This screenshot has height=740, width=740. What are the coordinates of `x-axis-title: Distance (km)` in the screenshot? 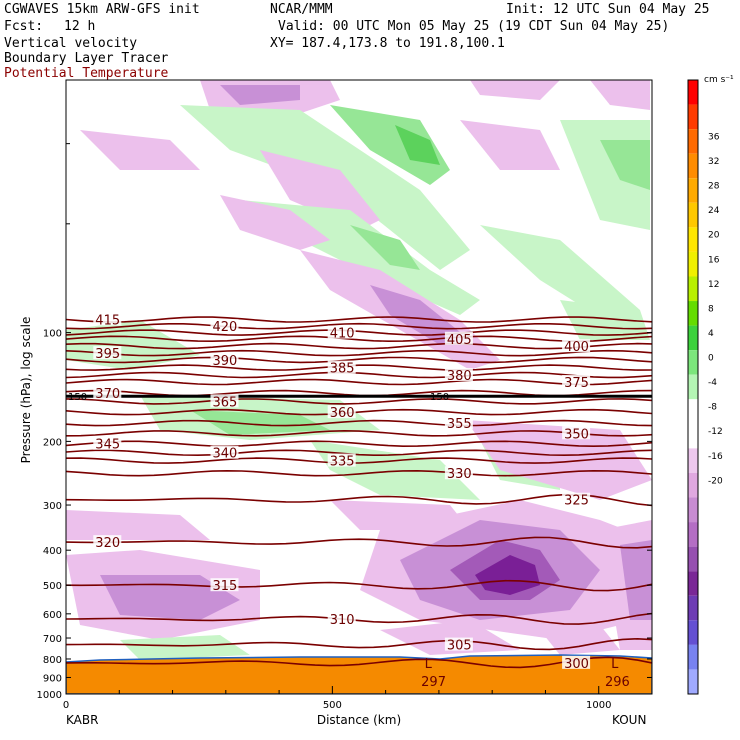 It's located at (359, 720).